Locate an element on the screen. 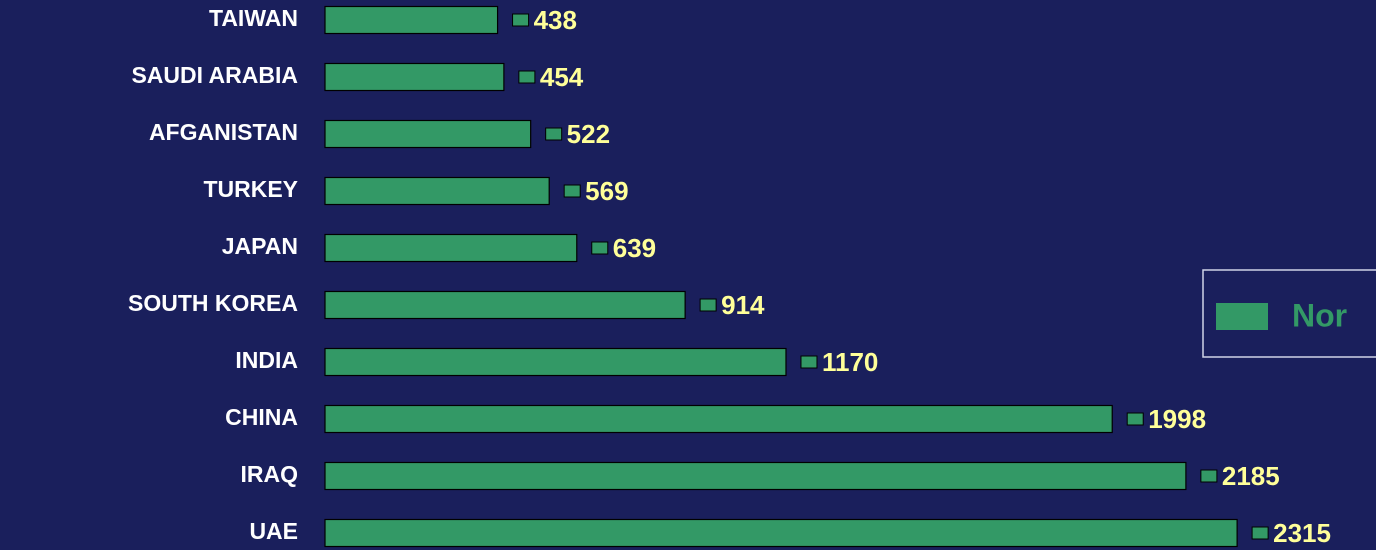 This screenshot has width=1376, height=550. value-label: 438 is located at coordinates (555, 20).